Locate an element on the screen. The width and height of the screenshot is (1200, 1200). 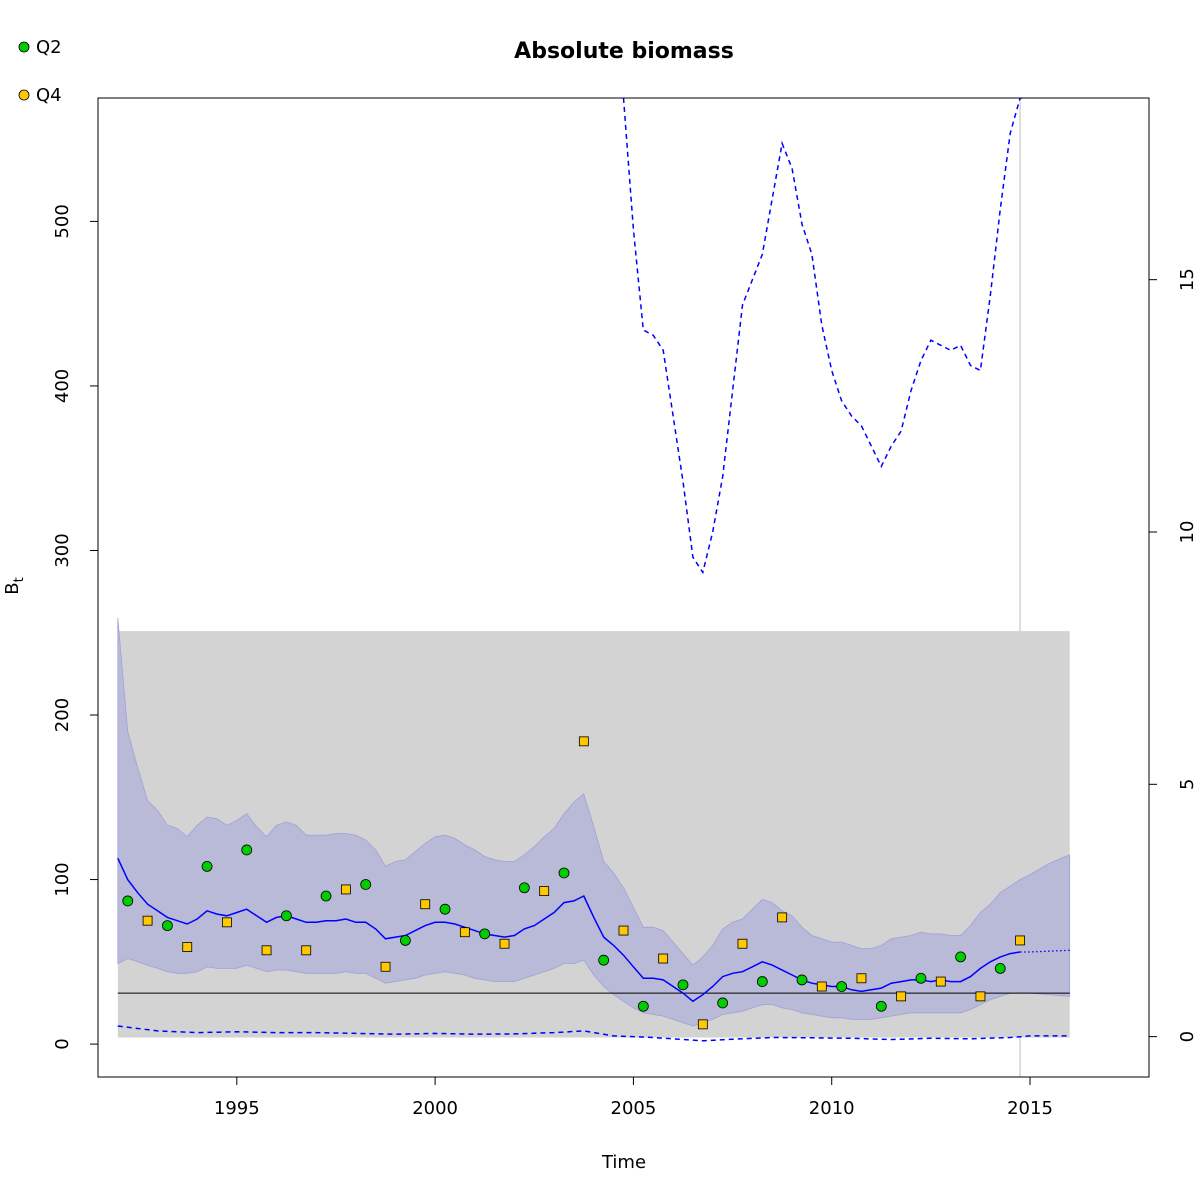
x-tick-label: 2015 is located at coordinates (1030, 1108).